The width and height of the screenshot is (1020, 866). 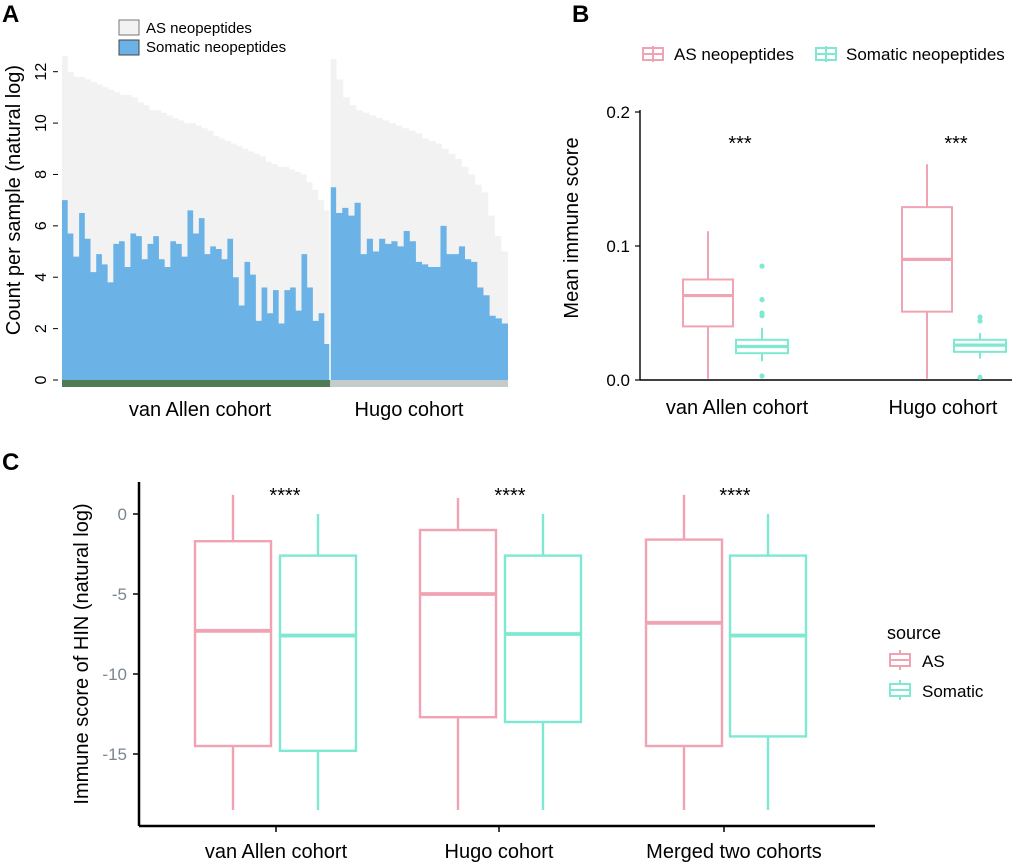 I want to click on legend-label-somatic: Somatic, so click(x=953, y=691).